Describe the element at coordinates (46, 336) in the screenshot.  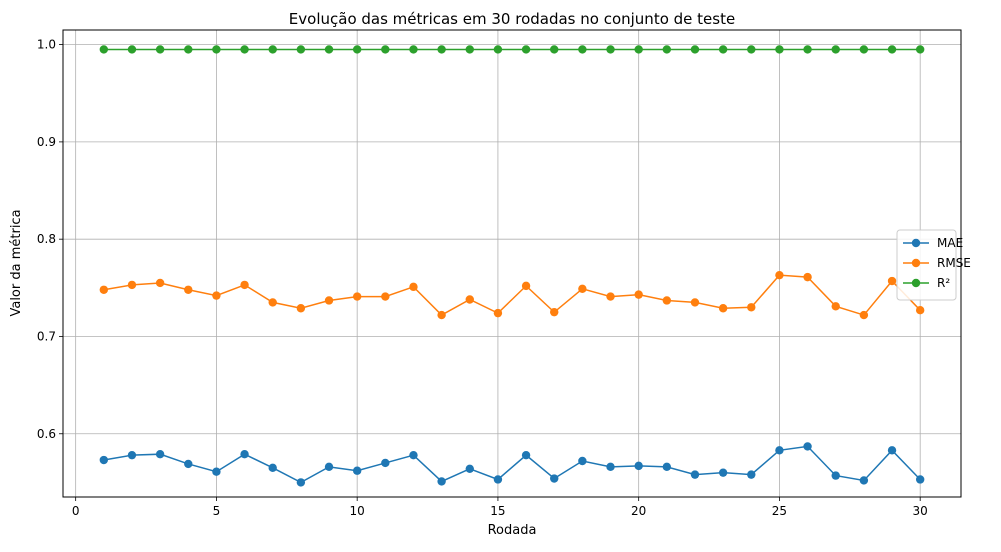
I see `y-tick-label: 0.7` at that location.